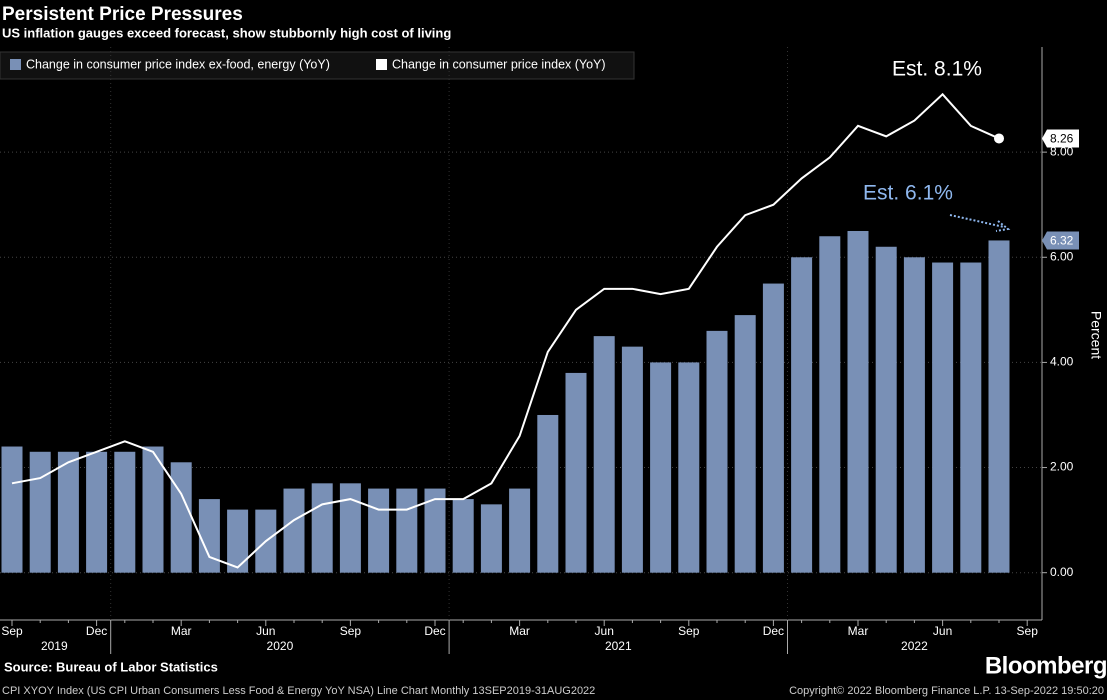 The width and height of the screenshot is (1107, 700). I want to click on y-axis-label: Percent, so click(1096, 335).